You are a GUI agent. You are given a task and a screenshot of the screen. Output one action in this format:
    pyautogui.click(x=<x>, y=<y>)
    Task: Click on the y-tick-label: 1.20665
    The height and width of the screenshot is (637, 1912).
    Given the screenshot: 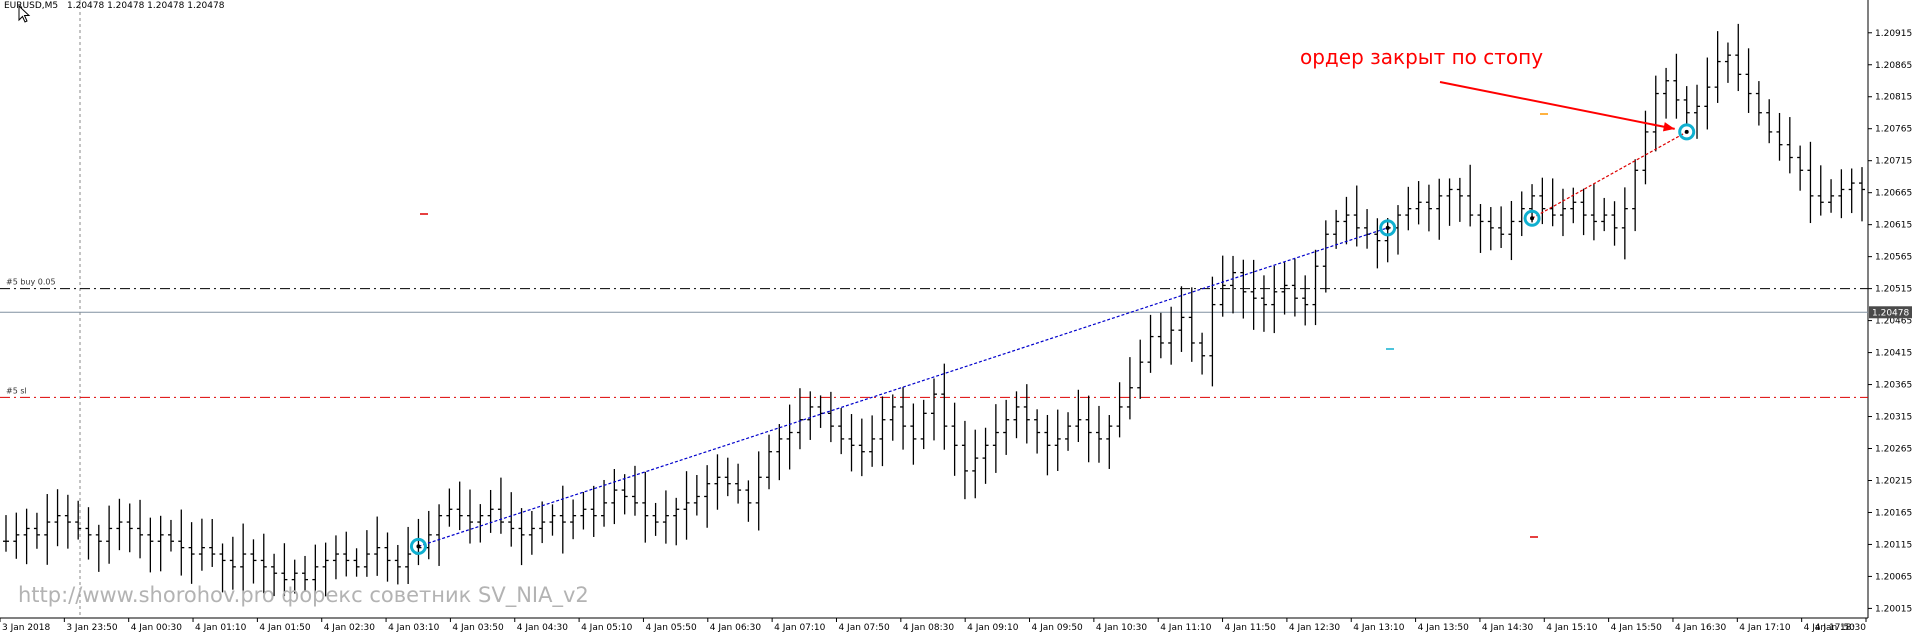 What is the action you would take?
    pyautogui.click(x=1893, y=194)
    